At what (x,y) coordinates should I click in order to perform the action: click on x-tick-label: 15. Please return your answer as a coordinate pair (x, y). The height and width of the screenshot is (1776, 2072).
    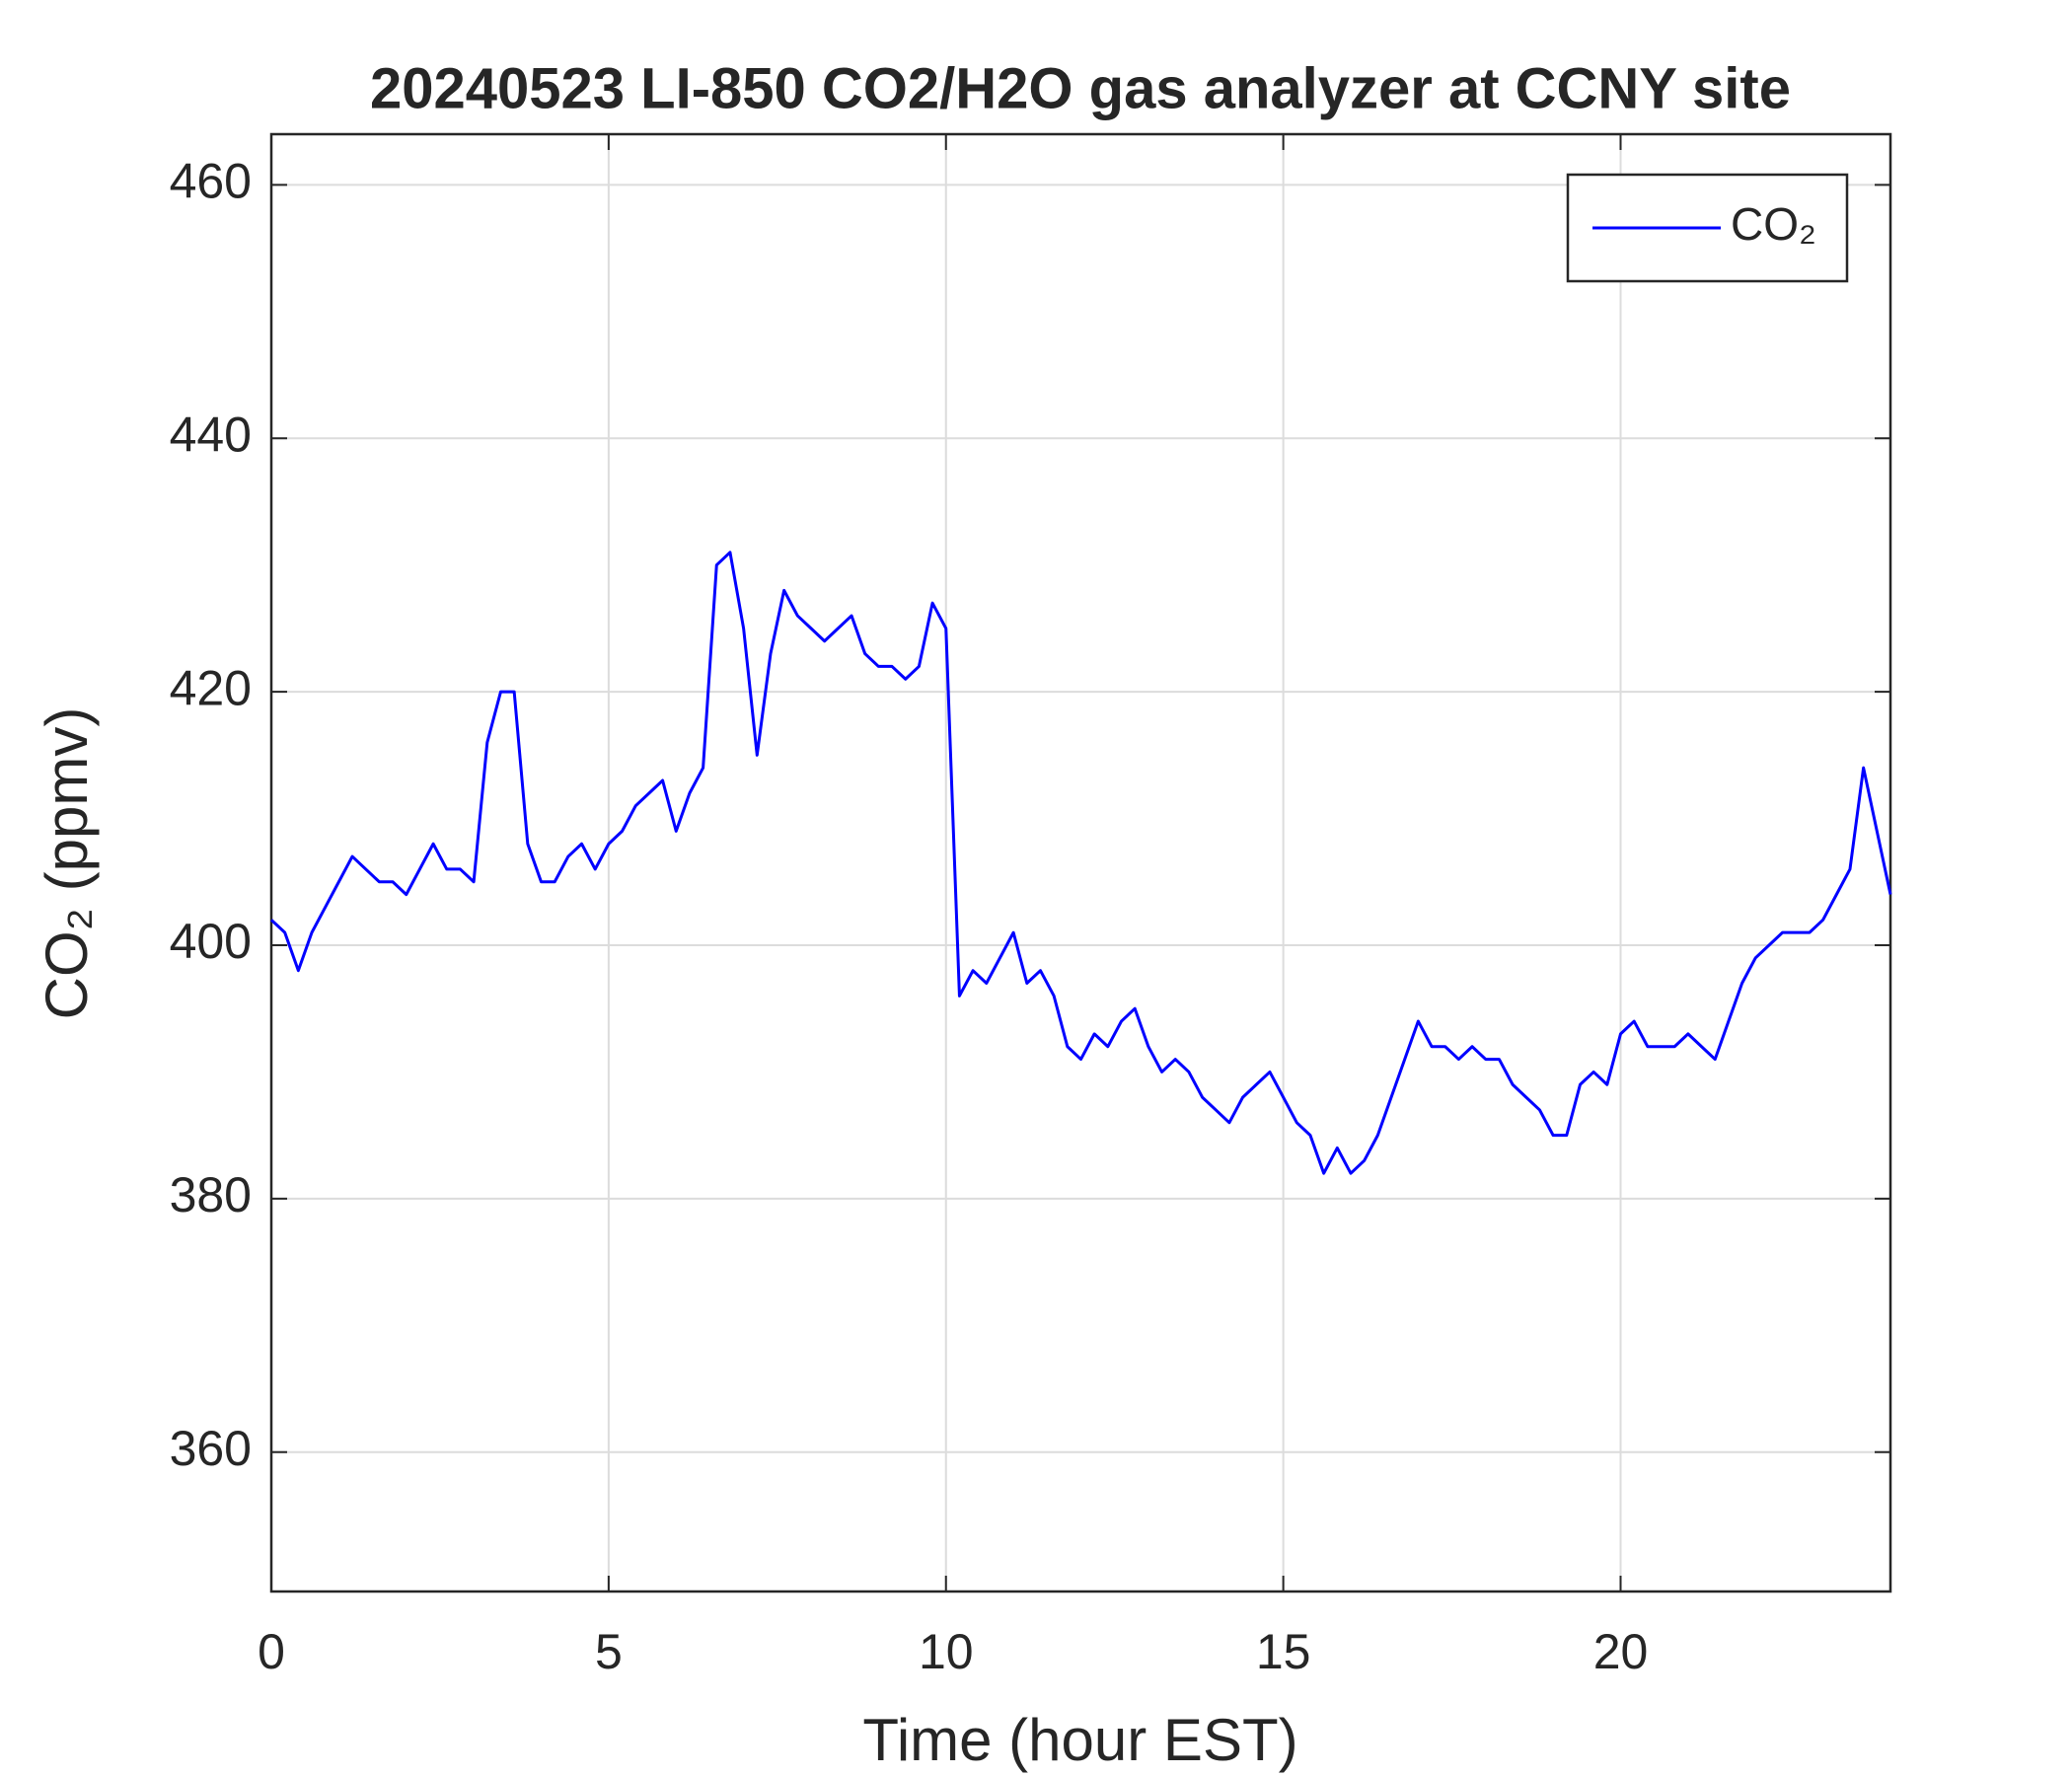
    Looking at the image, I should click on (1284, 1652).